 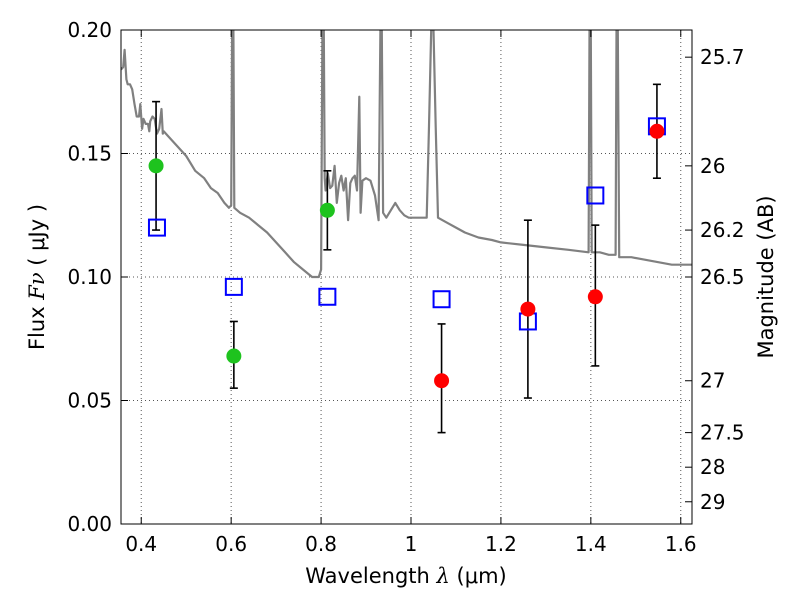 What do you see at coordinates (766, 276) in the screenshot?
I see `y2-axis-label: Magnitude (AB)` at bounding box center [766, 276].